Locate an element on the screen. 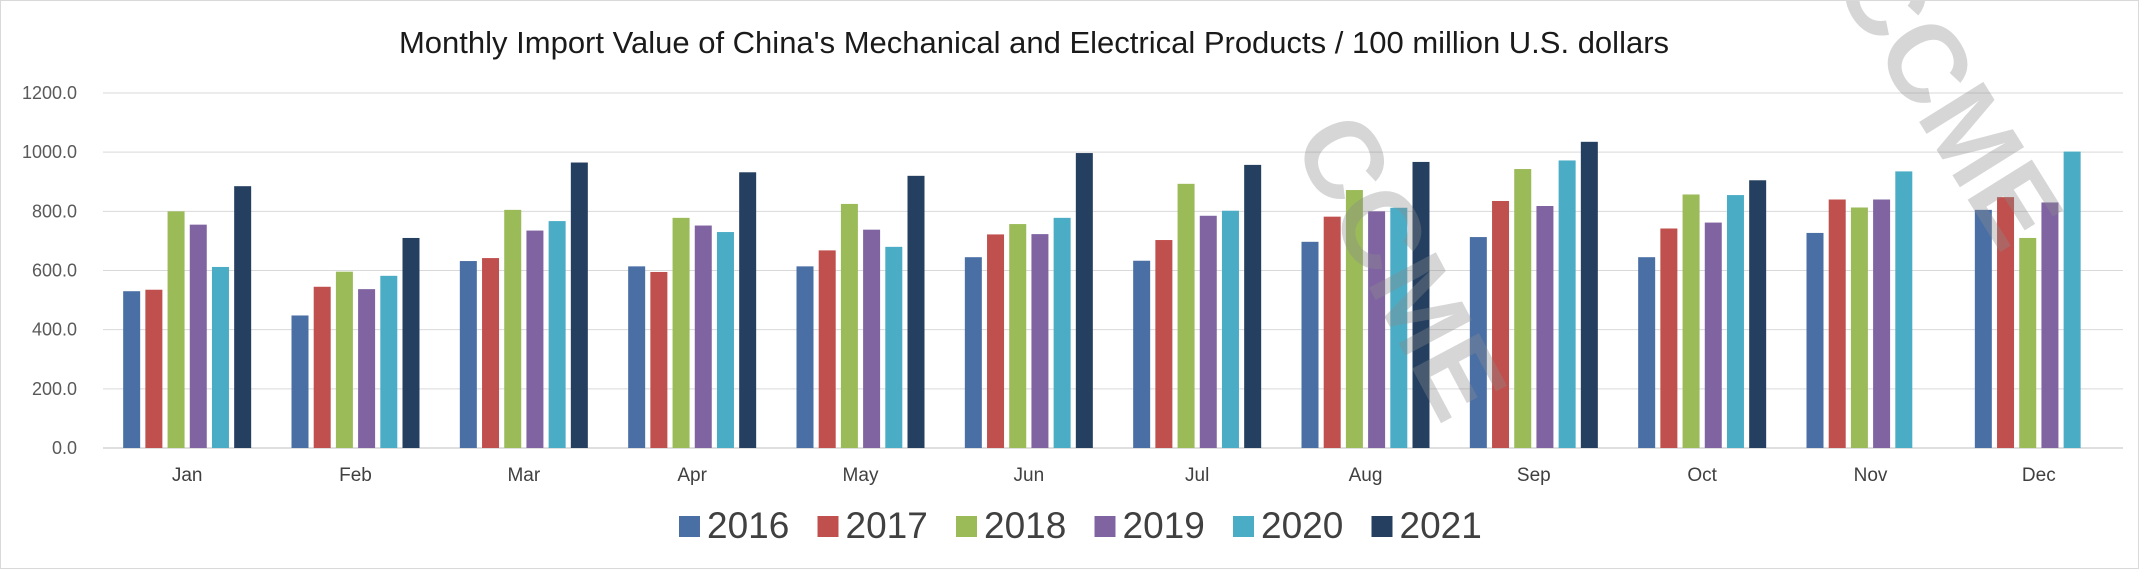 This screenshot has height=570, width=2139. bar-2016-jul is located at coordinates (1142, 354).